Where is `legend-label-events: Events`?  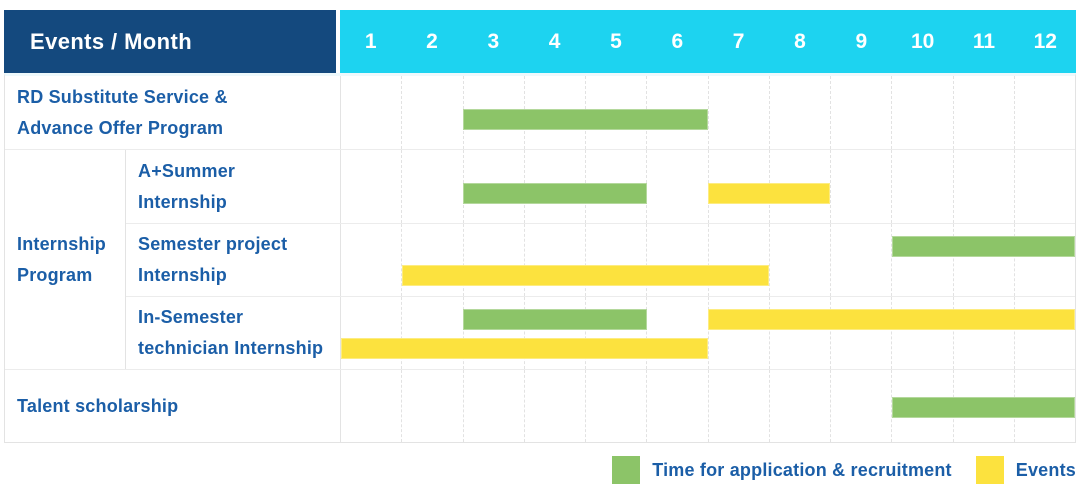 legend-label-events: Events is located at coordinates (1045, 469).